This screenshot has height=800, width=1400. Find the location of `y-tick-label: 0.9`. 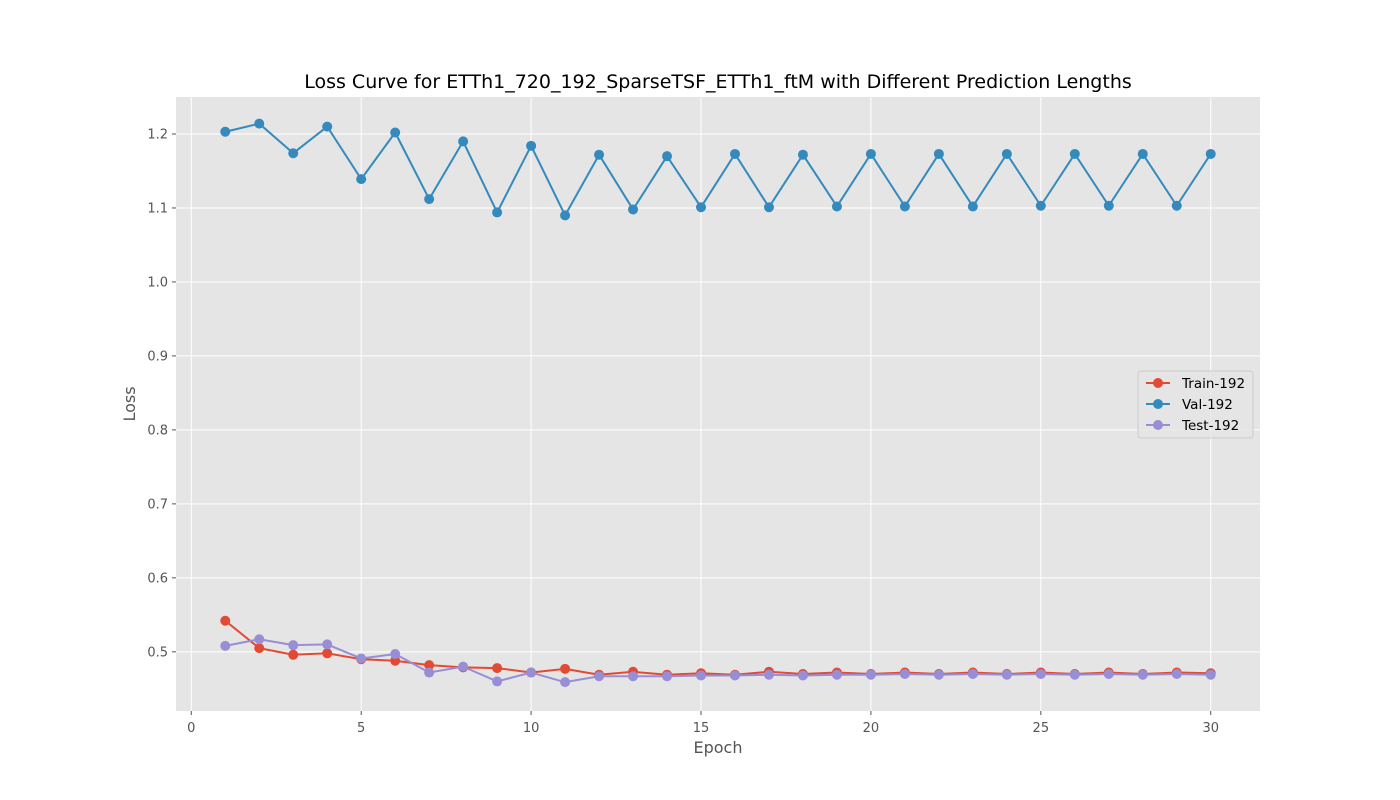

y-tick-label: 0.9 is located at coordinates (157, 356).